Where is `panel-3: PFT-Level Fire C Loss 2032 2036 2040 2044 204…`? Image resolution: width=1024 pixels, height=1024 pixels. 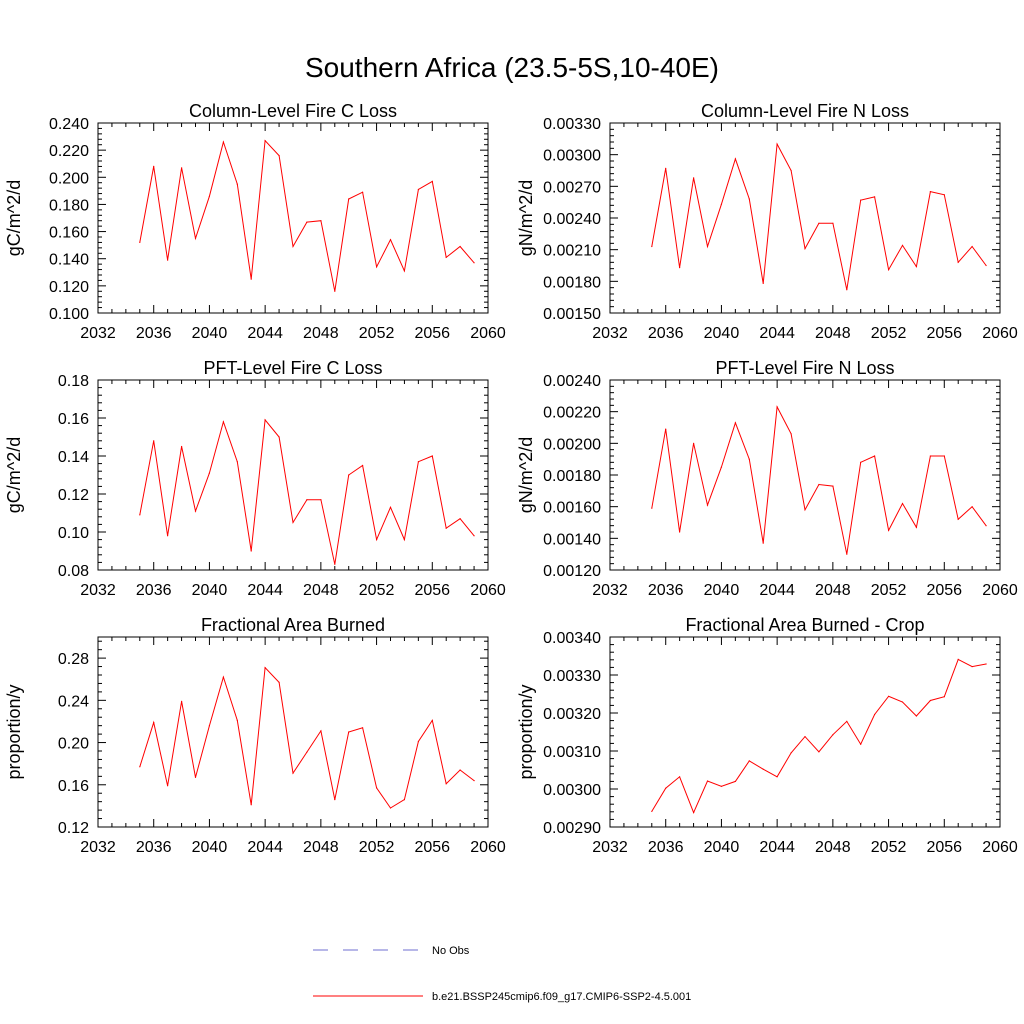 panel-3: PFT-Level Fire C Loss 2032 2036 2040 2044 204… is located at coordinates (255, 478).